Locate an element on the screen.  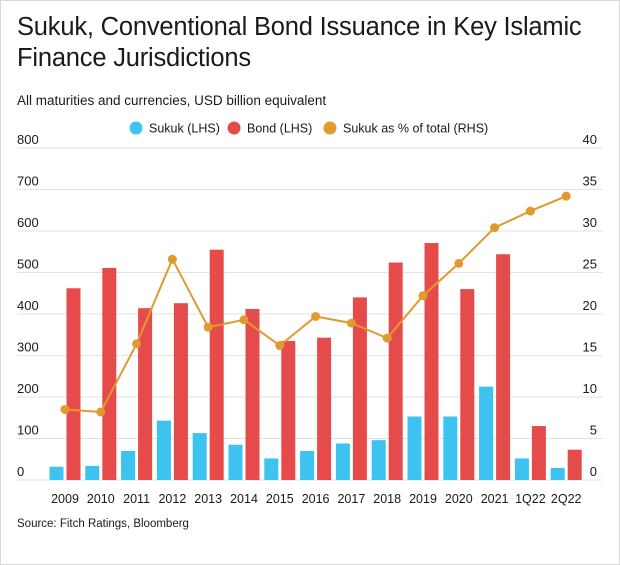
y-right-tick-label: 20 is located at coordinates (590, 305).